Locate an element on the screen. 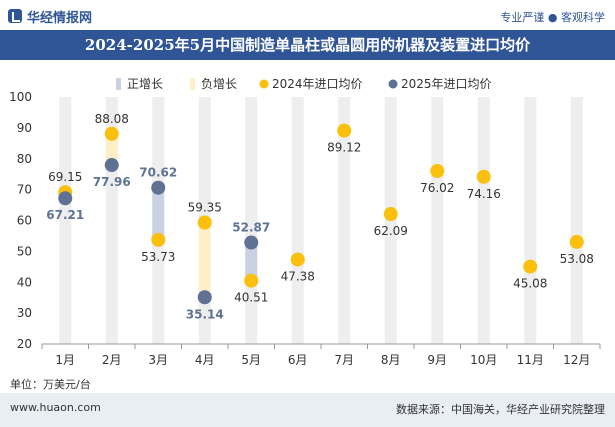 The width and height of the screenshot is (615, 427). chart-title: 2024-2025年5月中国制造单晶柱或晶圆用的机器及装置进口均价 is located at coordinates (307, 45).